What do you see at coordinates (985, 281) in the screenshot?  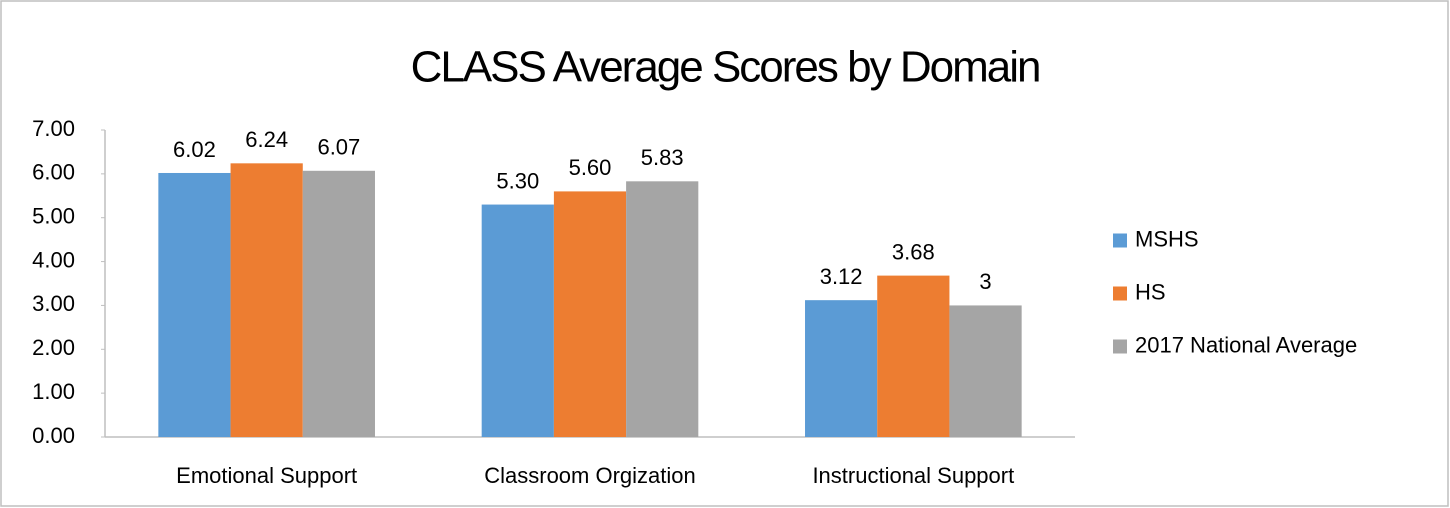 I see `data-label: 3` at bounding box center [985, 281].